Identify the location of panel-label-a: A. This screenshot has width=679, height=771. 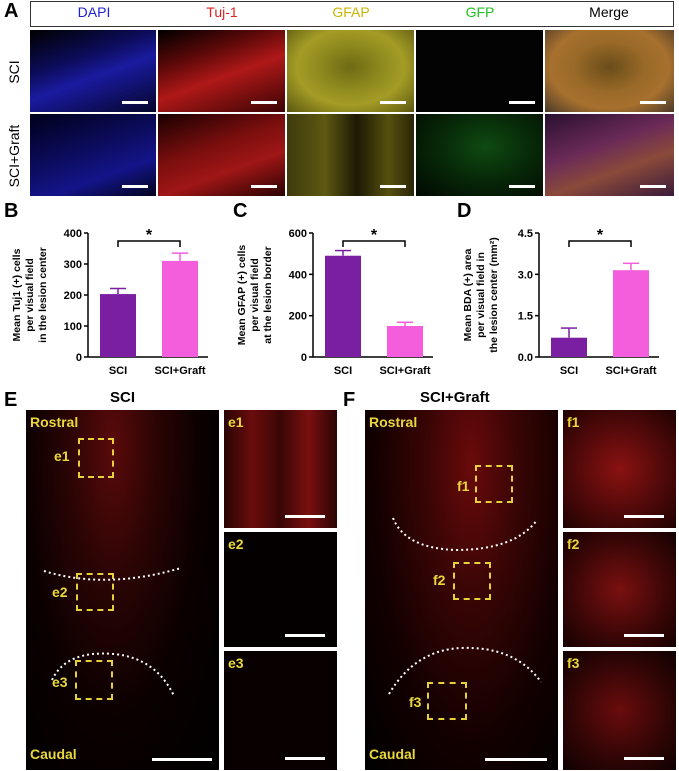
(11, 11).